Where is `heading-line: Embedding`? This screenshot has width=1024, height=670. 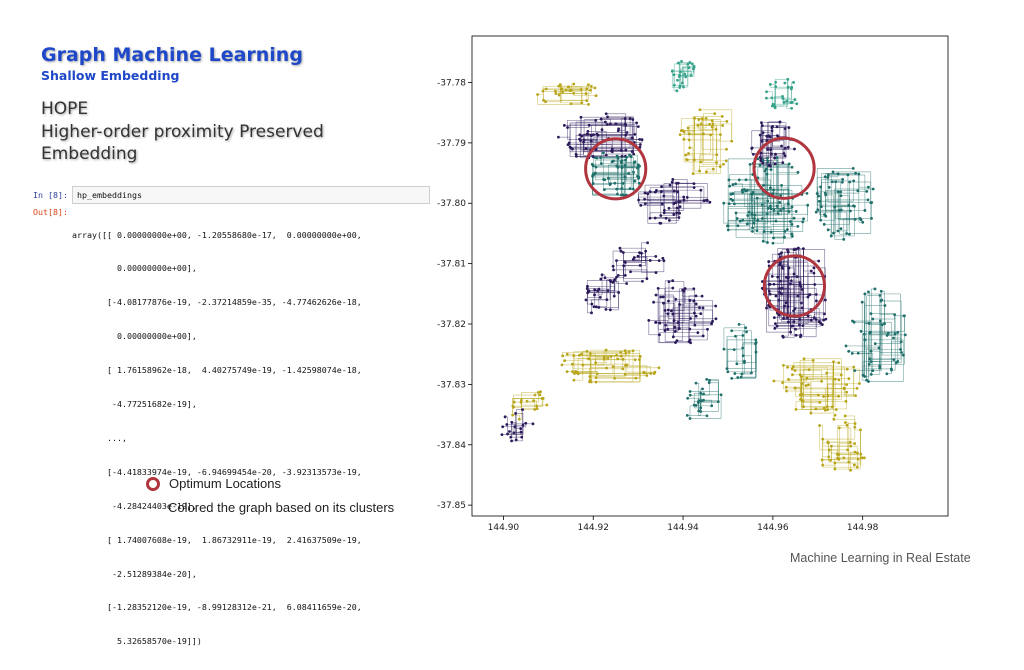
heading-line: Embedding is located at coordinates (89, 154).